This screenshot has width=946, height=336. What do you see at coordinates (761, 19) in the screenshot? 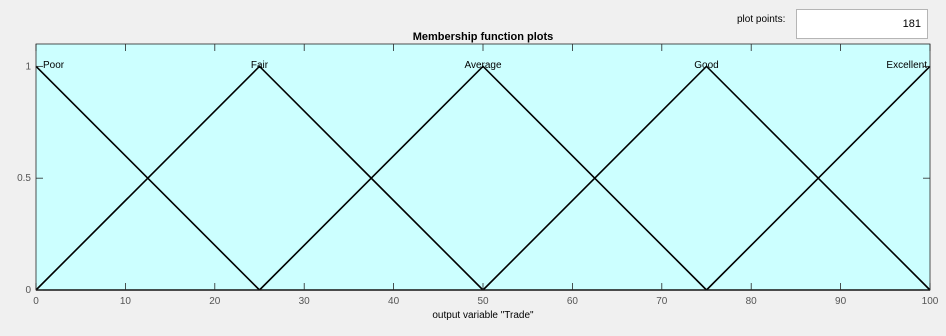
I see `plot-points-label: plot points:` at bounding box center [761, 19].